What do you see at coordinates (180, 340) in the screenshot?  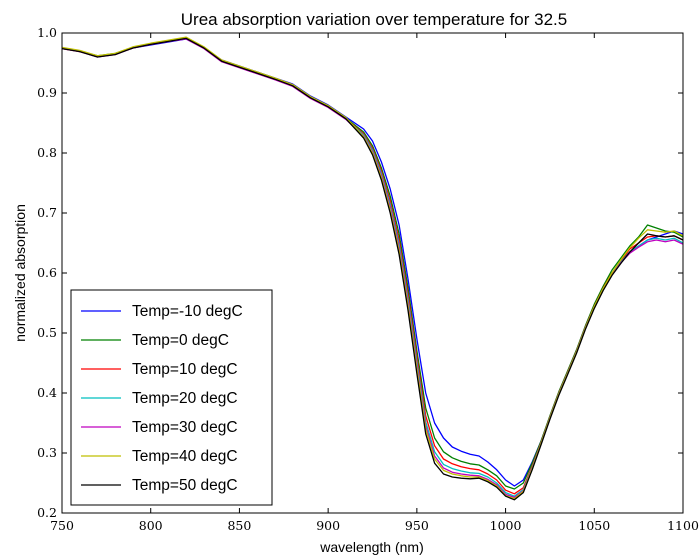 I see `legend-label: Temp=0 degC` at bounding box center [180, 340].